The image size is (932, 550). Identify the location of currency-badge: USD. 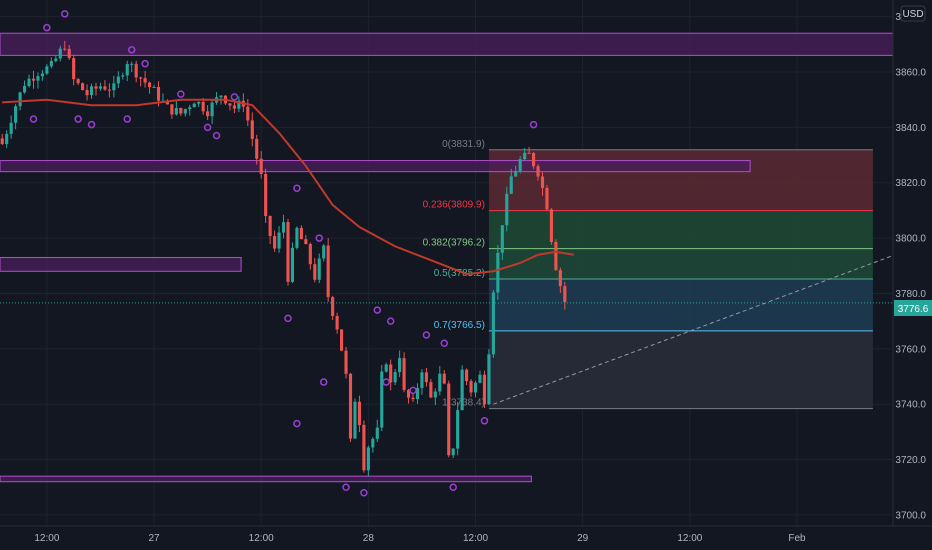
(913, 13).